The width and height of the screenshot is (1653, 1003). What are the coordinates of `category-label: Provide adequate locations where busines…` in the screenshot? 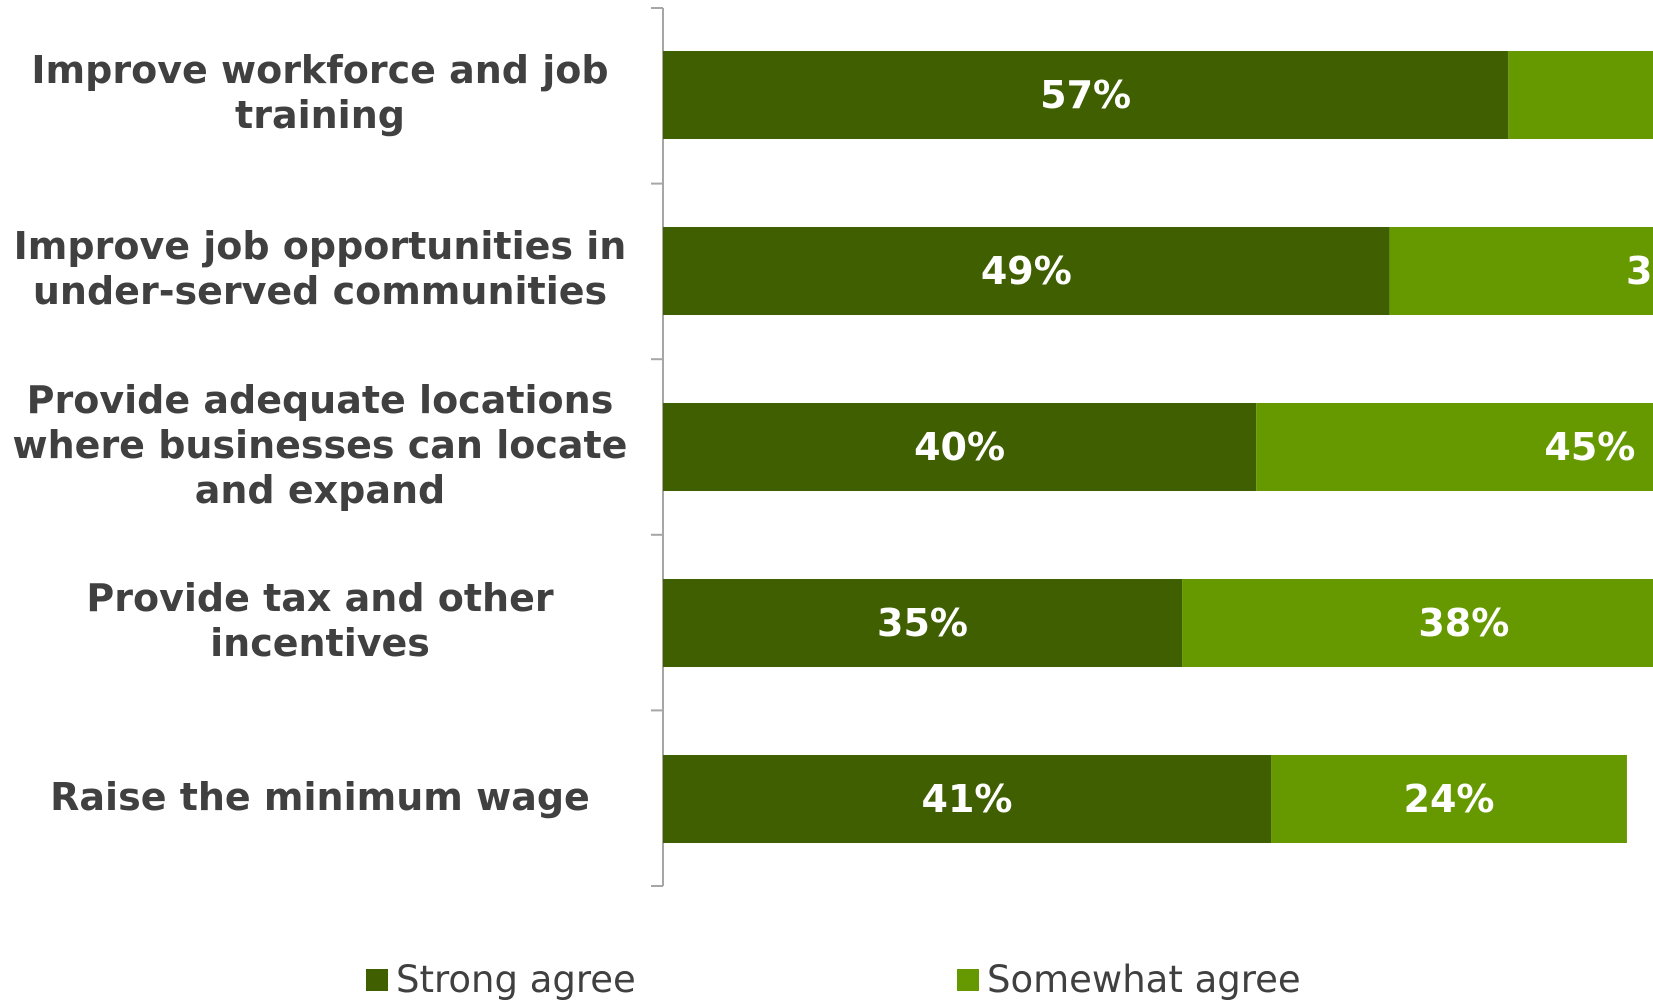 It's located at (320, 444).